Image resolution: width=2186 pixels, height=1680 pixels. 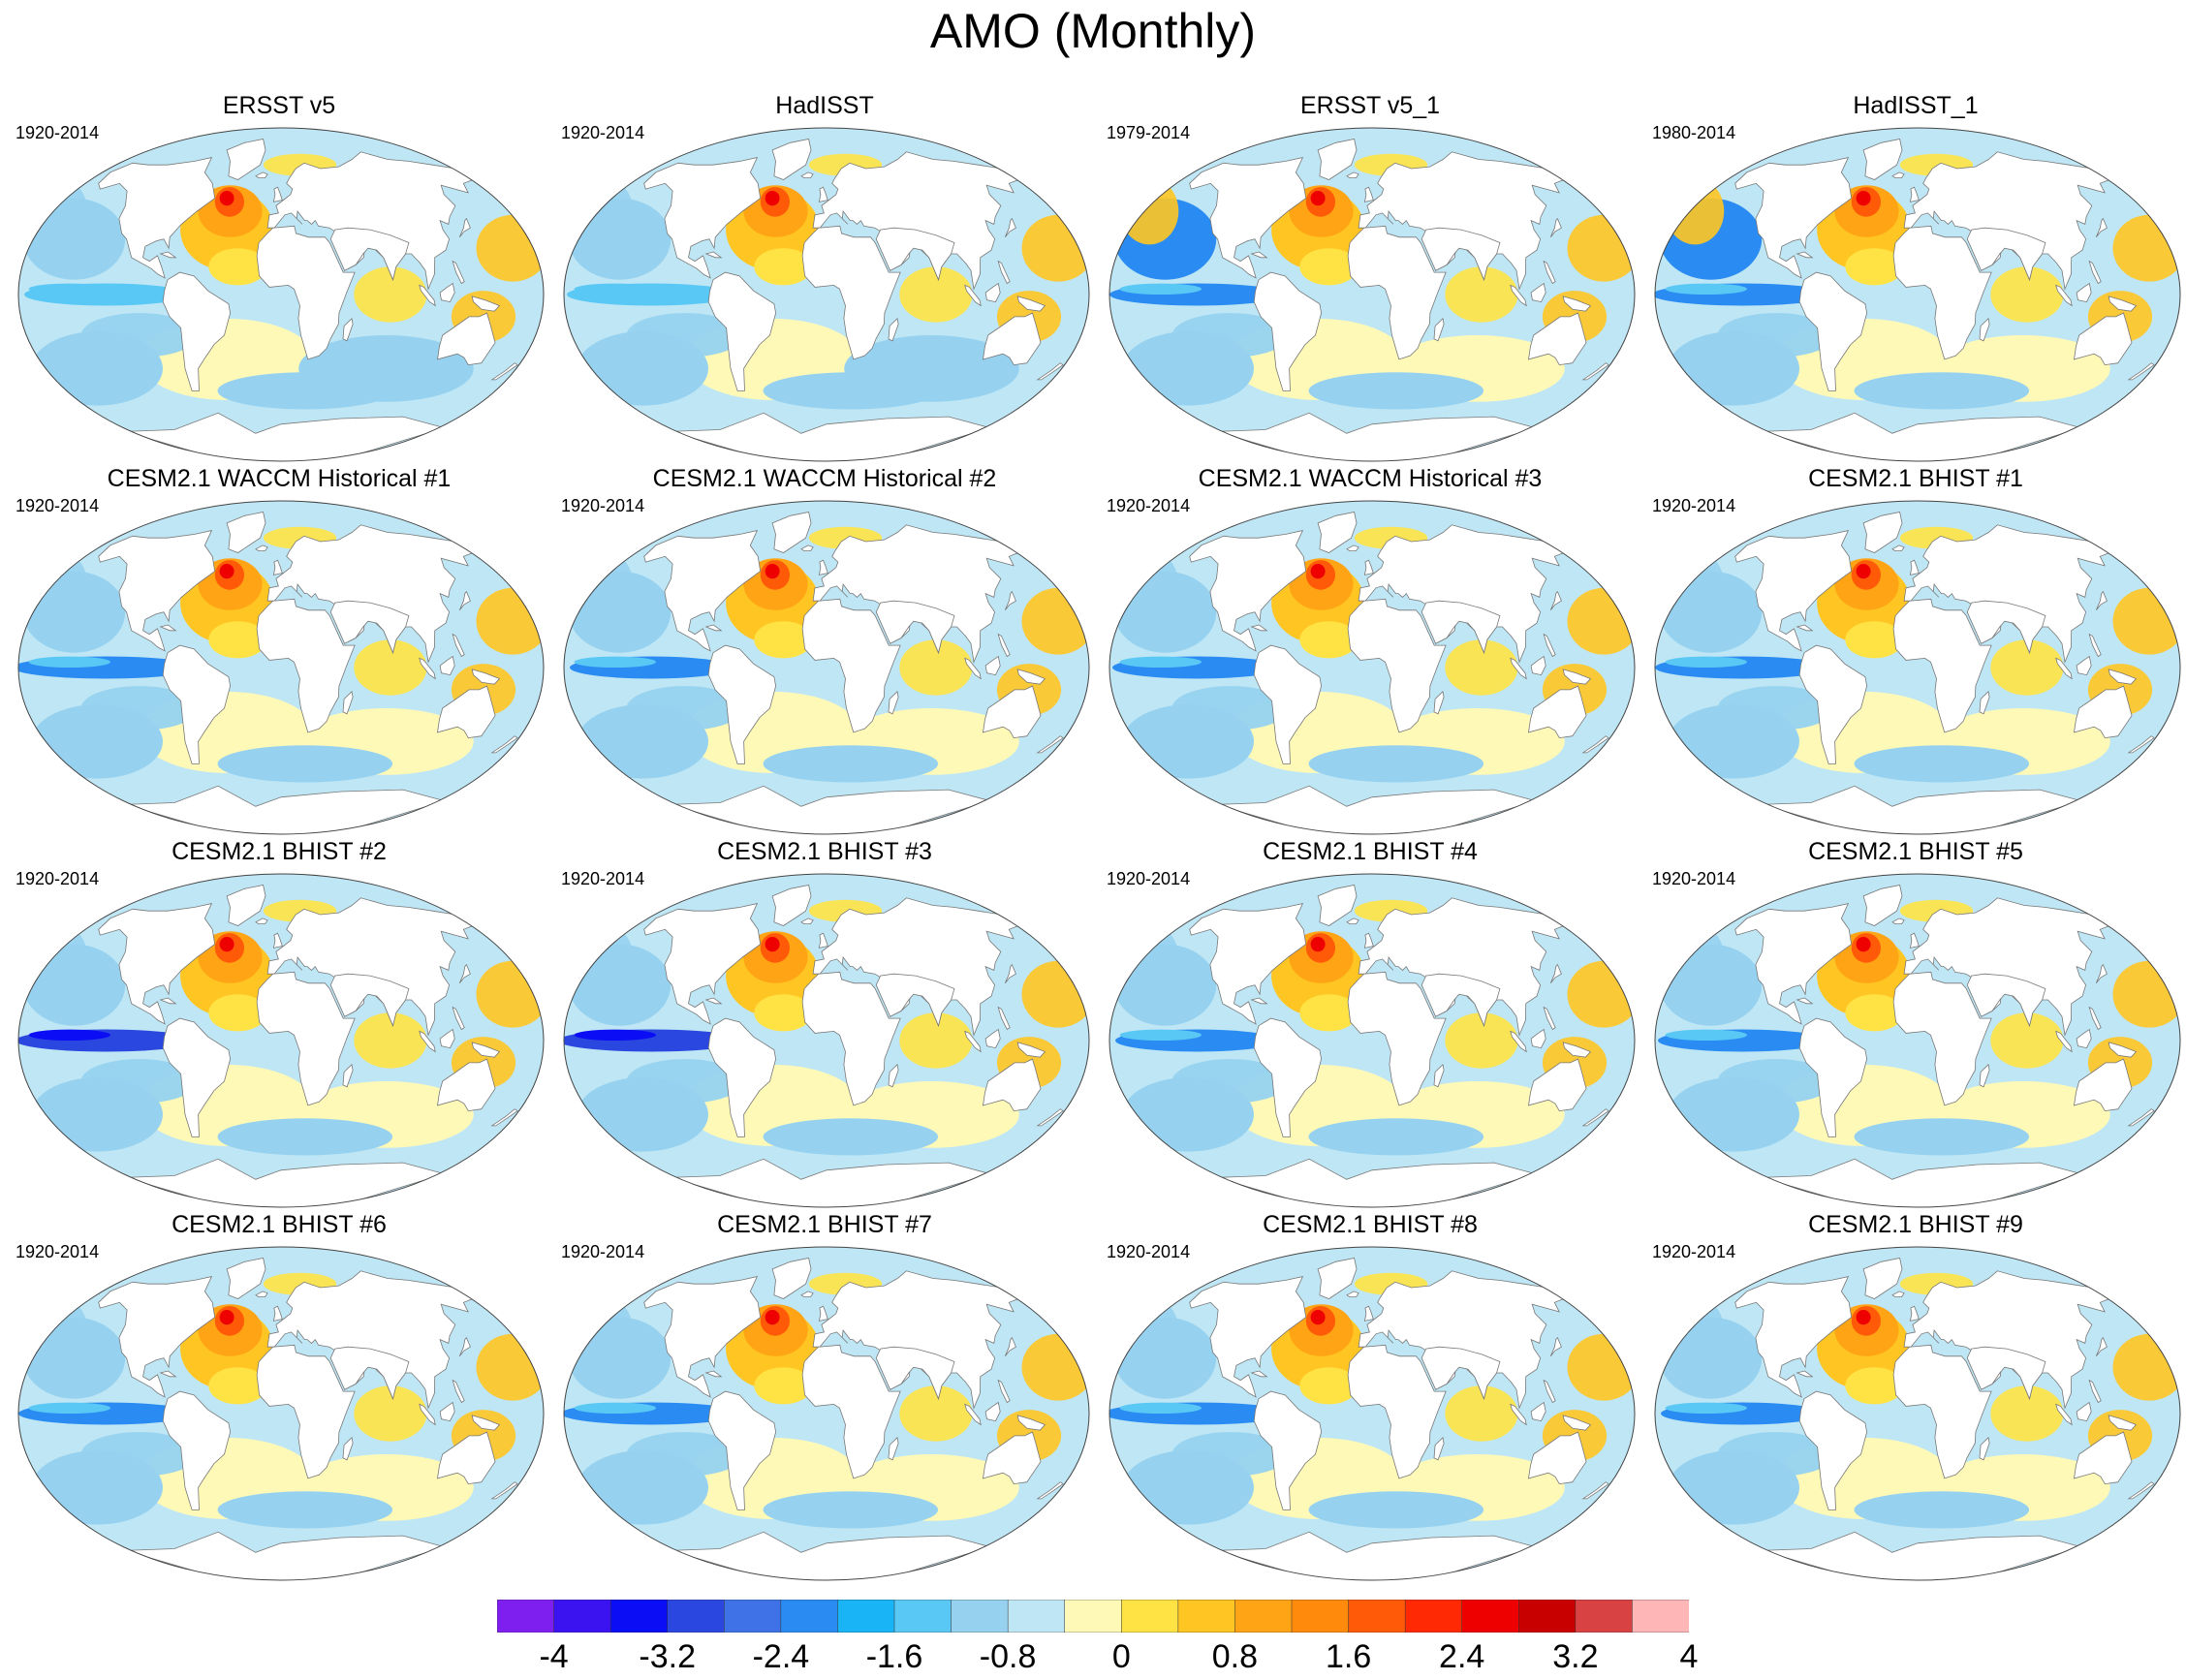 I want to click on iceland-landmass, so click(x=261, y=547).